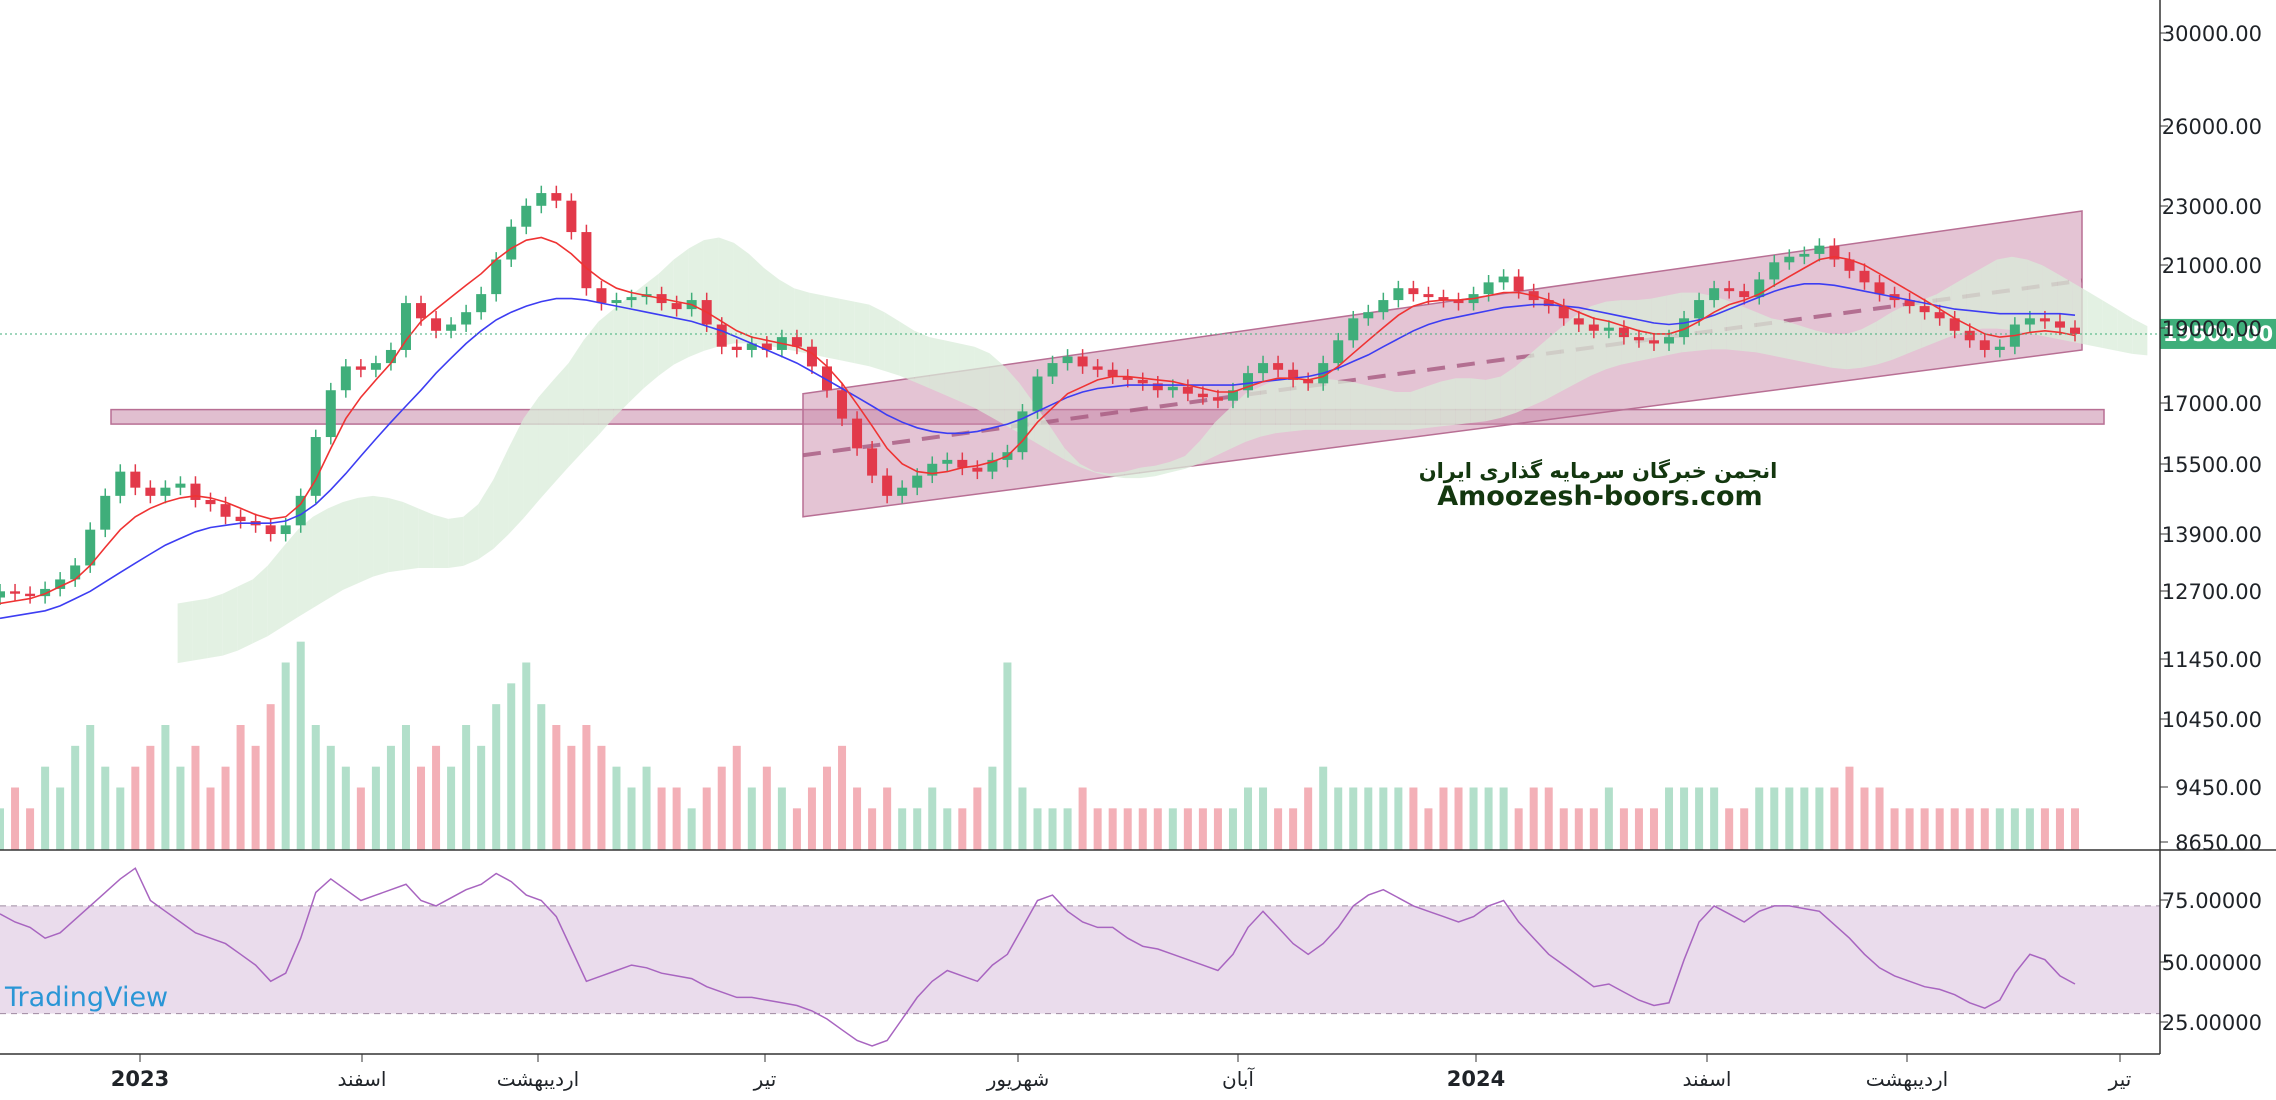 This screenshot has width=2276, height=1100. What do you see at coordinates (1018, 1079) in the screenshot?
I see `time-tick-label: شهریور` at bounding box center [1018, 1079].